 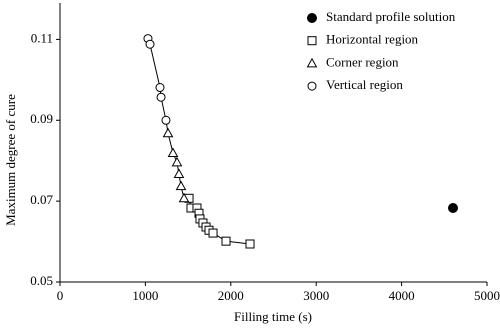 What do you see at coordinates (487, 295) in the screenshot?
I see `x-tick-label: 5000` at bounding box center [487, 295].